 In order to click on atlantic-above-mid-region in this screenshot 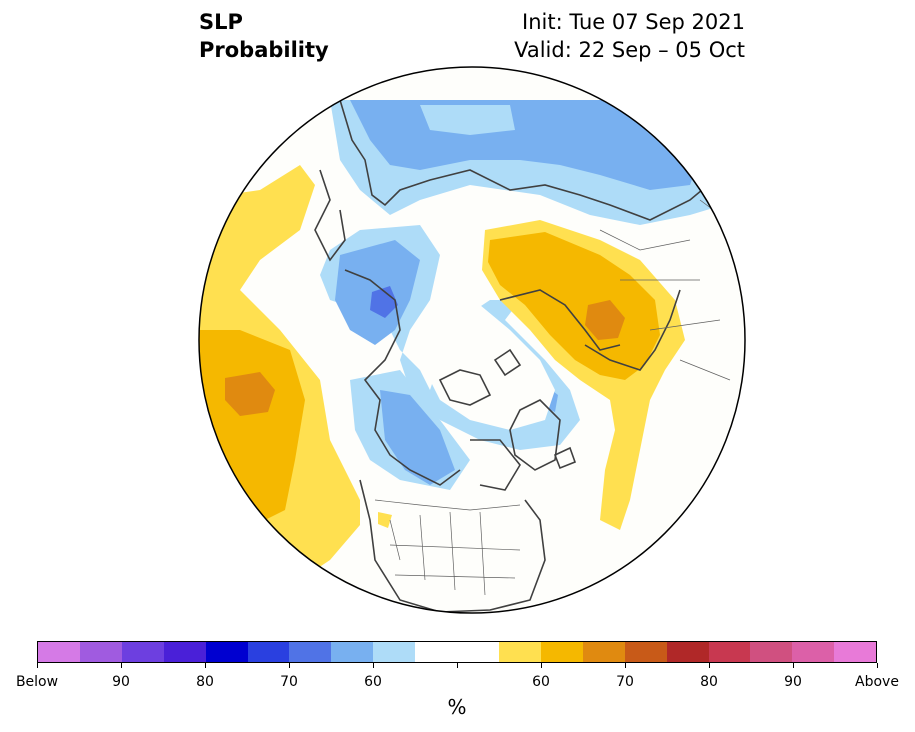, I will do `click(252, 425)`.